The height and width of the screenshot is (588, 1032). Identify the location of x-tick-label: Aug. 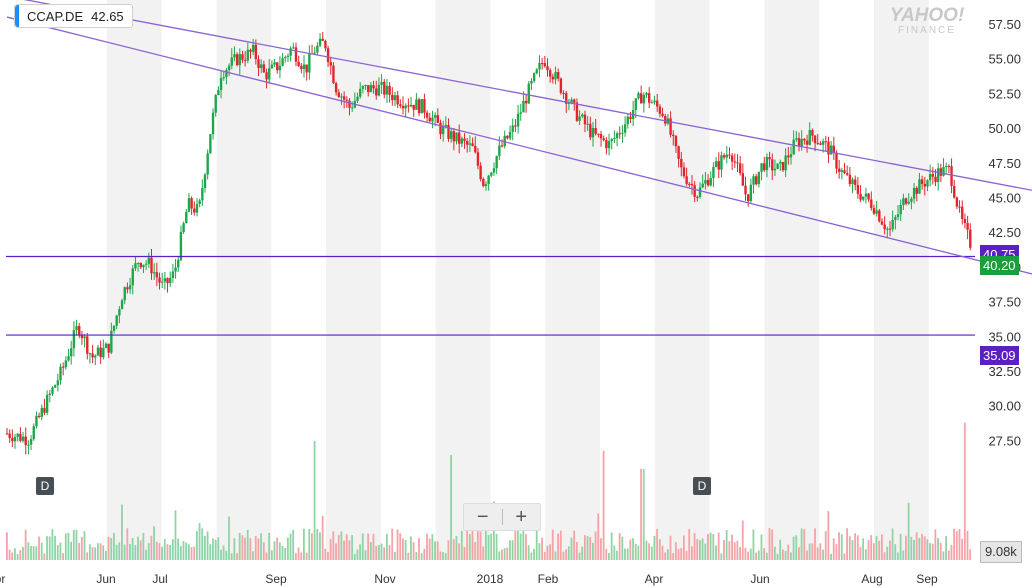
(871, 579).